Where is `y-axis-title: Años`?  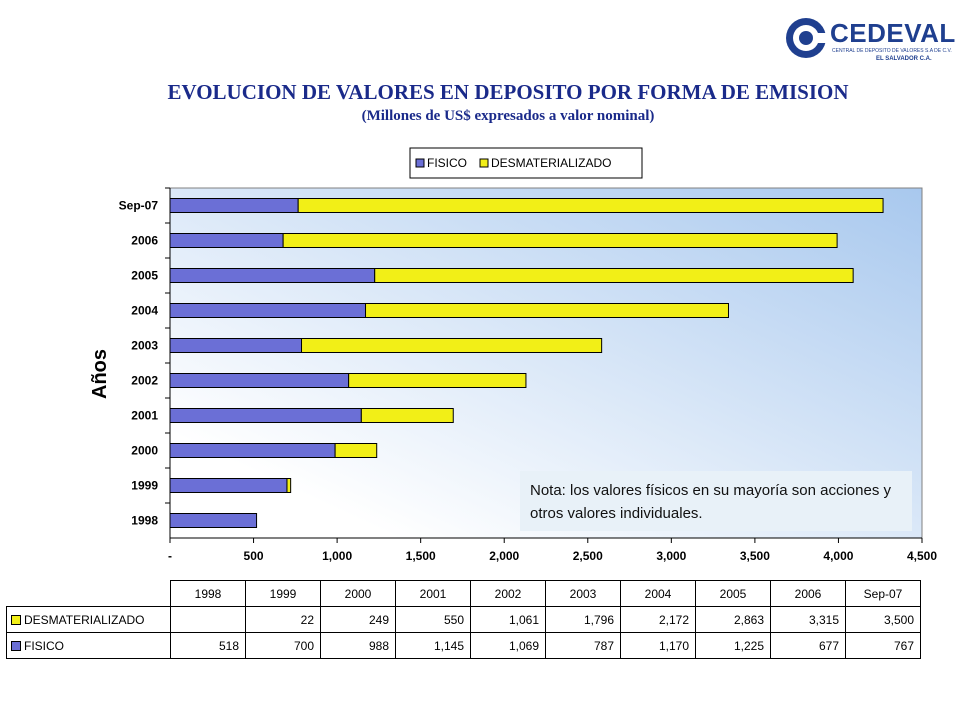 y-axis-title: Años is located at coordinates (100, 374).